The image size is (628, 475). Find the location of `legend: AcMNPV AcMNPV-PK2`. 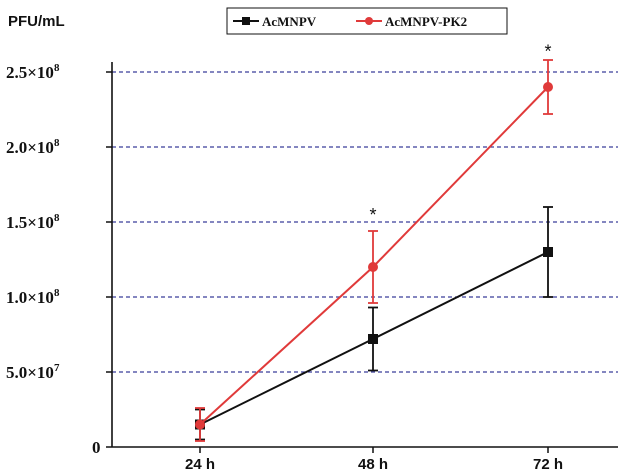

legend: AcMNPV AcMNPV-PK2 is located at coordinates (367, 21).